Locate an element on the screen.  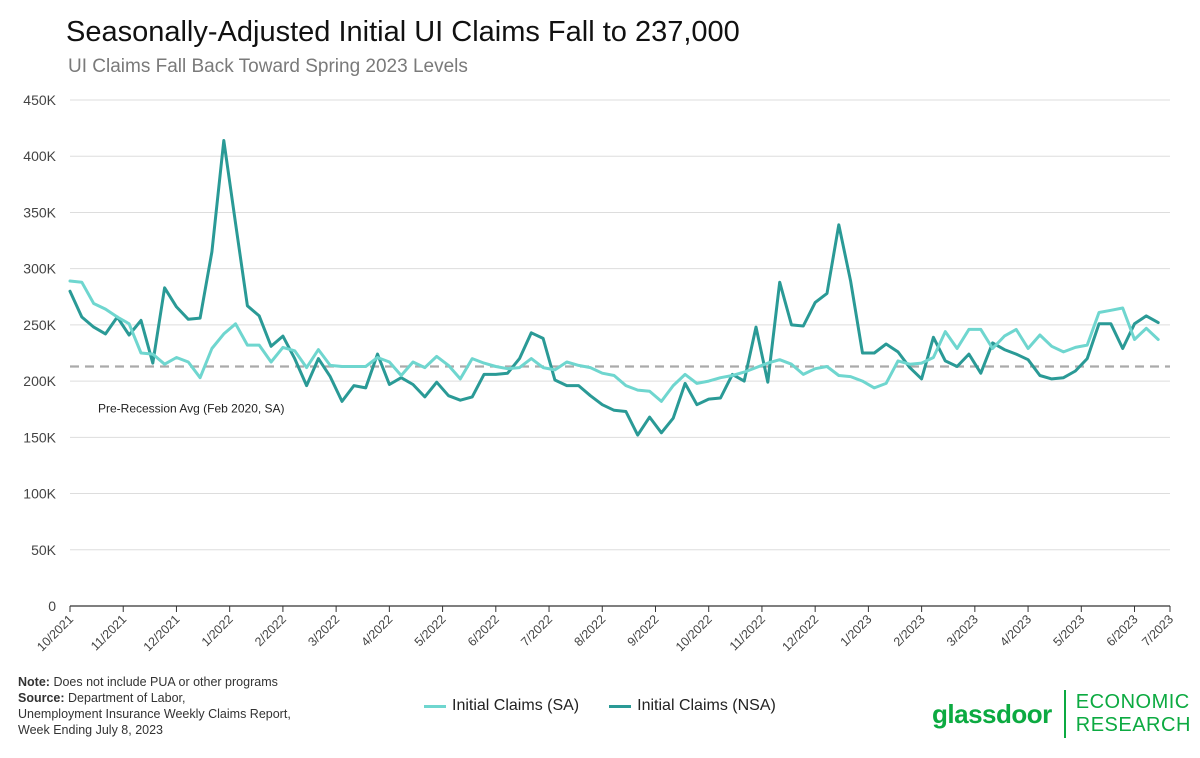
legend-swatch-nsa is located at coordinates (620, 706).